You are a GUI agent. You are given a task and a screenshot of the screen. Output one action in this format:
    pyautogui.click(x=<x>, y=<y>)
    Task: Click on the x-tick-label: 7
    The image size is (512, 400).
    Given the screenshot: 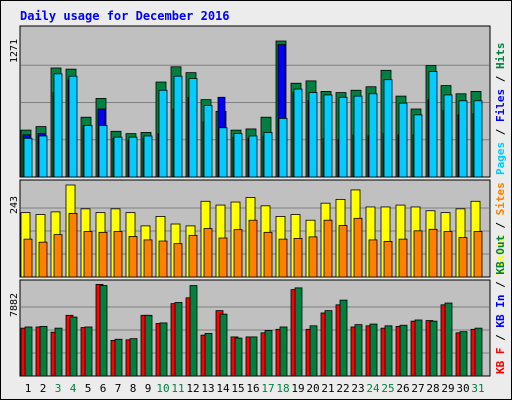 What is the action you would take?
    pyautogui.click(x=118, y=388)
    